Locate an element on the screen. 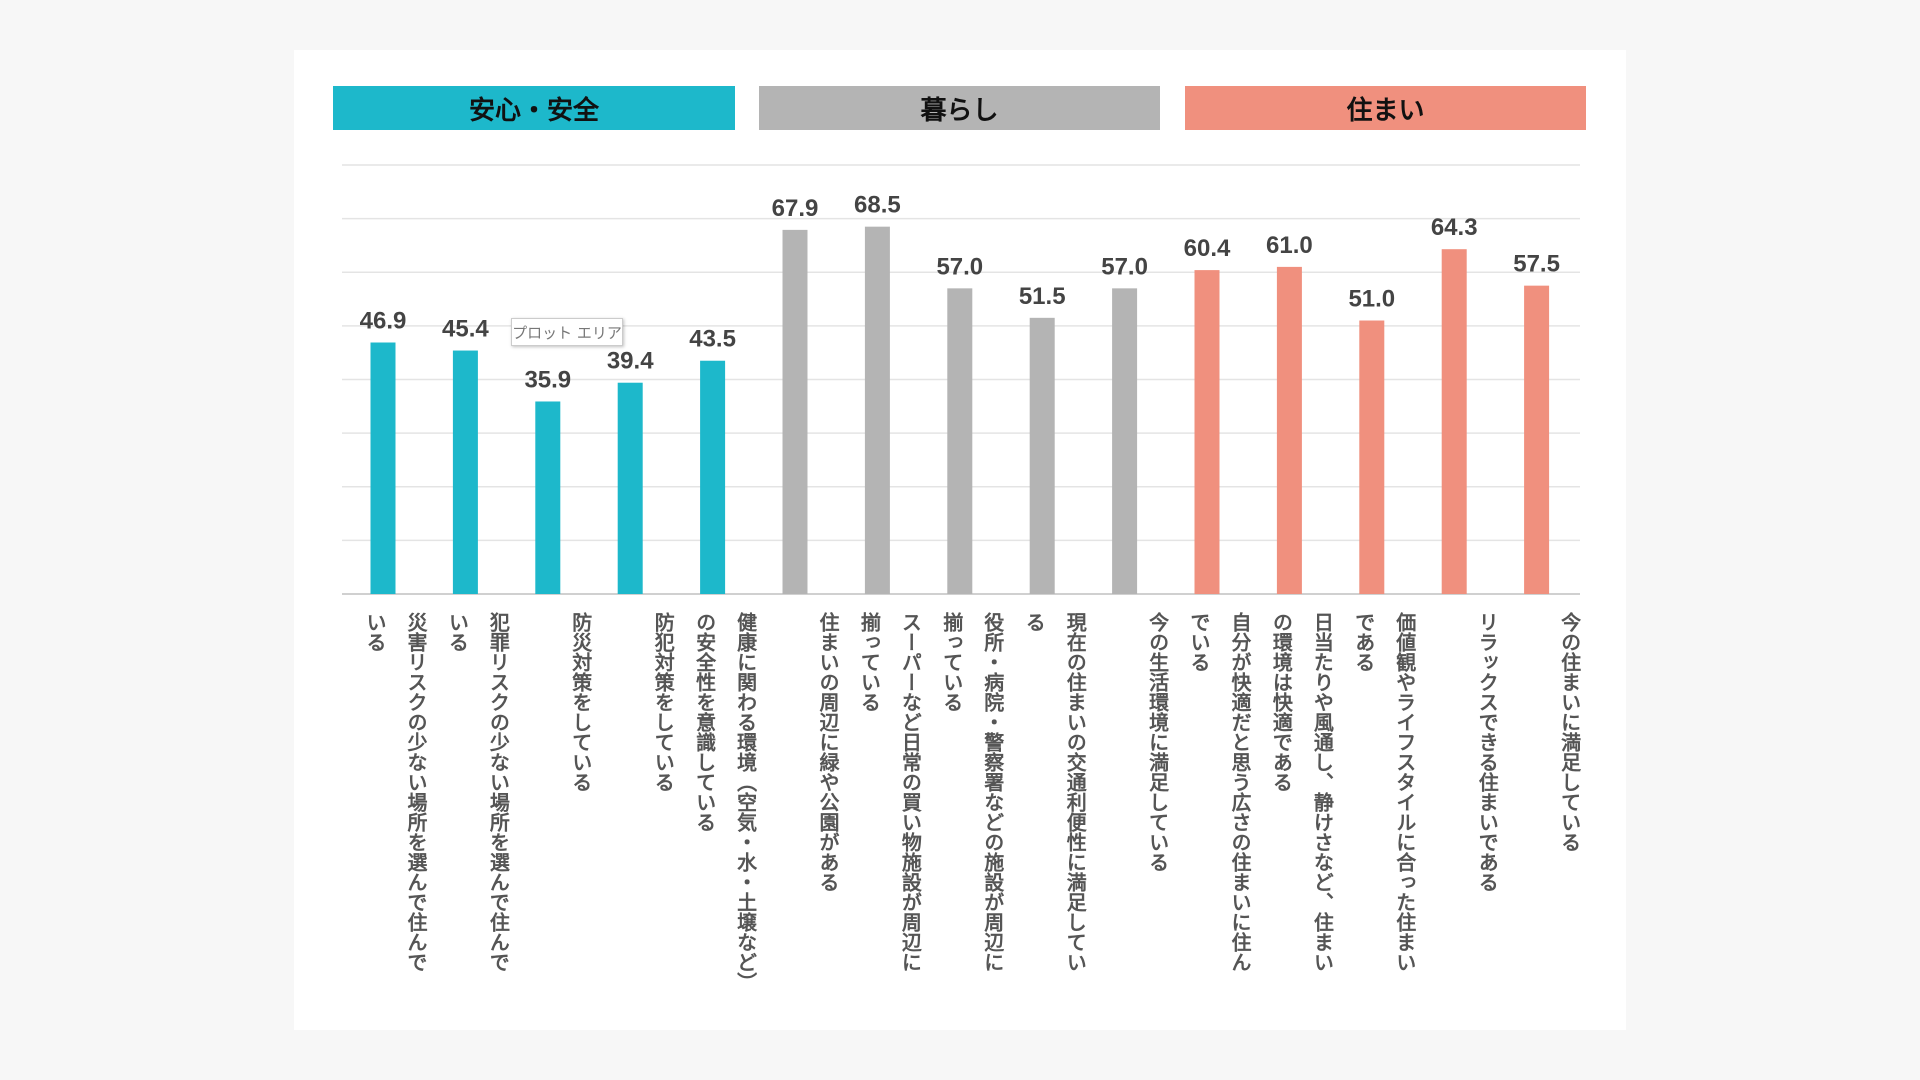 This screenshot has height=1080, width=1920. group-header-living: 暮らし is located at coordinates (959, 108).